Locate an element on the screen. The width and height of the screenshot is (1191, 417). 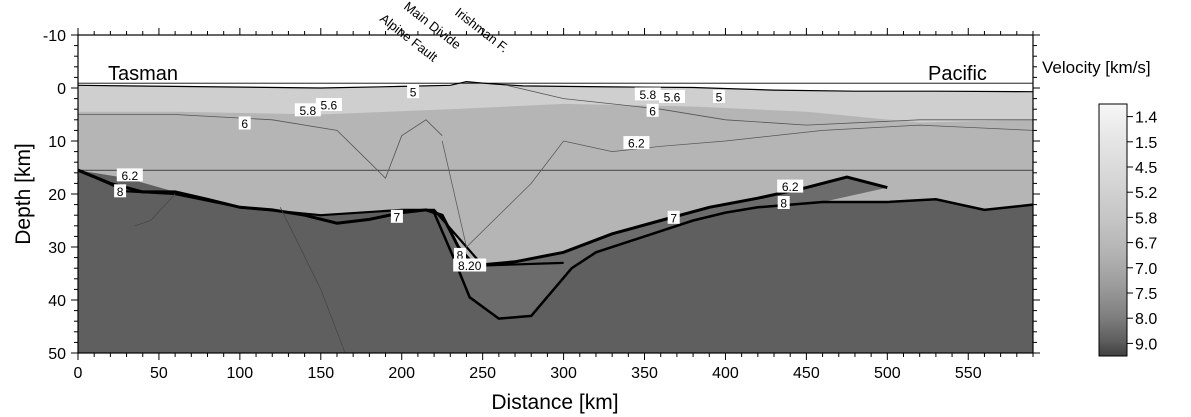
y-tick-label: 40 is located at coordinates (57, 301).